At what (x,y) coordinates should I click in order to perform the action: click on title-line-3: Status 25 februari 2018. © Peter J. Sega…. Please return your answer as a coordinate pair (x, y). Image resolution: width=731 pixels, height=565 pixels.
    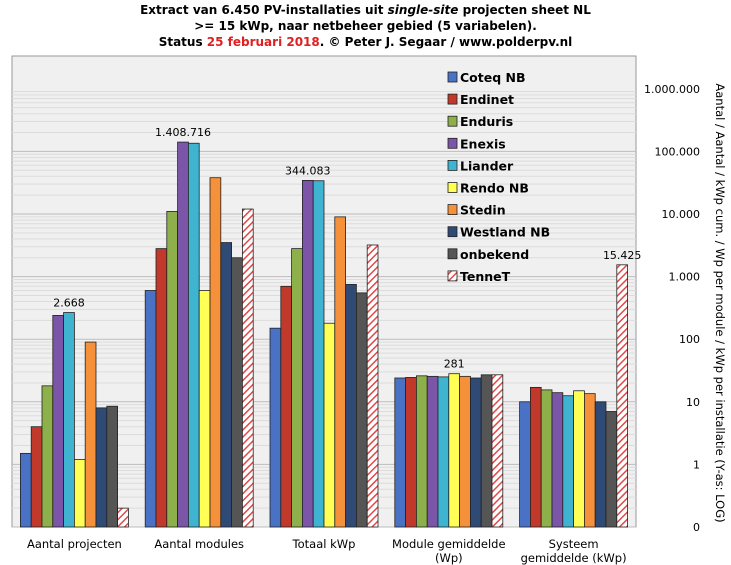
    Looking at the image, I should click on (365, 42).